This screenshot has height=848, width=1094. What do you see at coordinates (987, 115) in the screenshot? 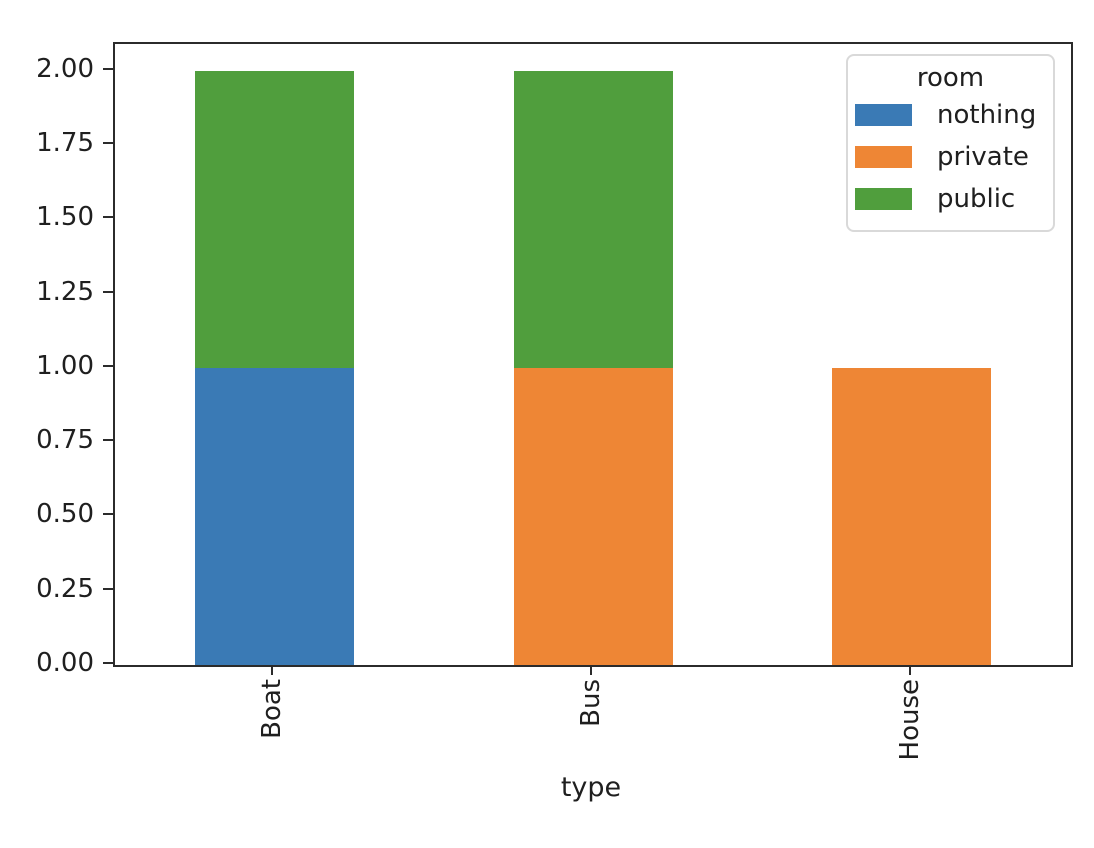
I see `legend-entry-label: nothing` at bounding box center [987, 115].